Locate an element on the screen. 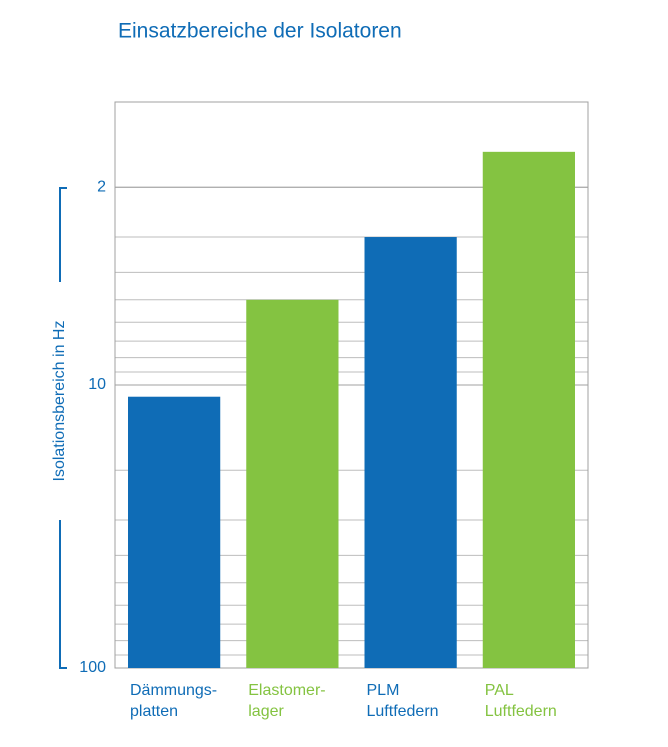 This screenshot has width=668, height=747. y-axis-label: Isolationsbereich in Hz is located at coordinates (59, 401).